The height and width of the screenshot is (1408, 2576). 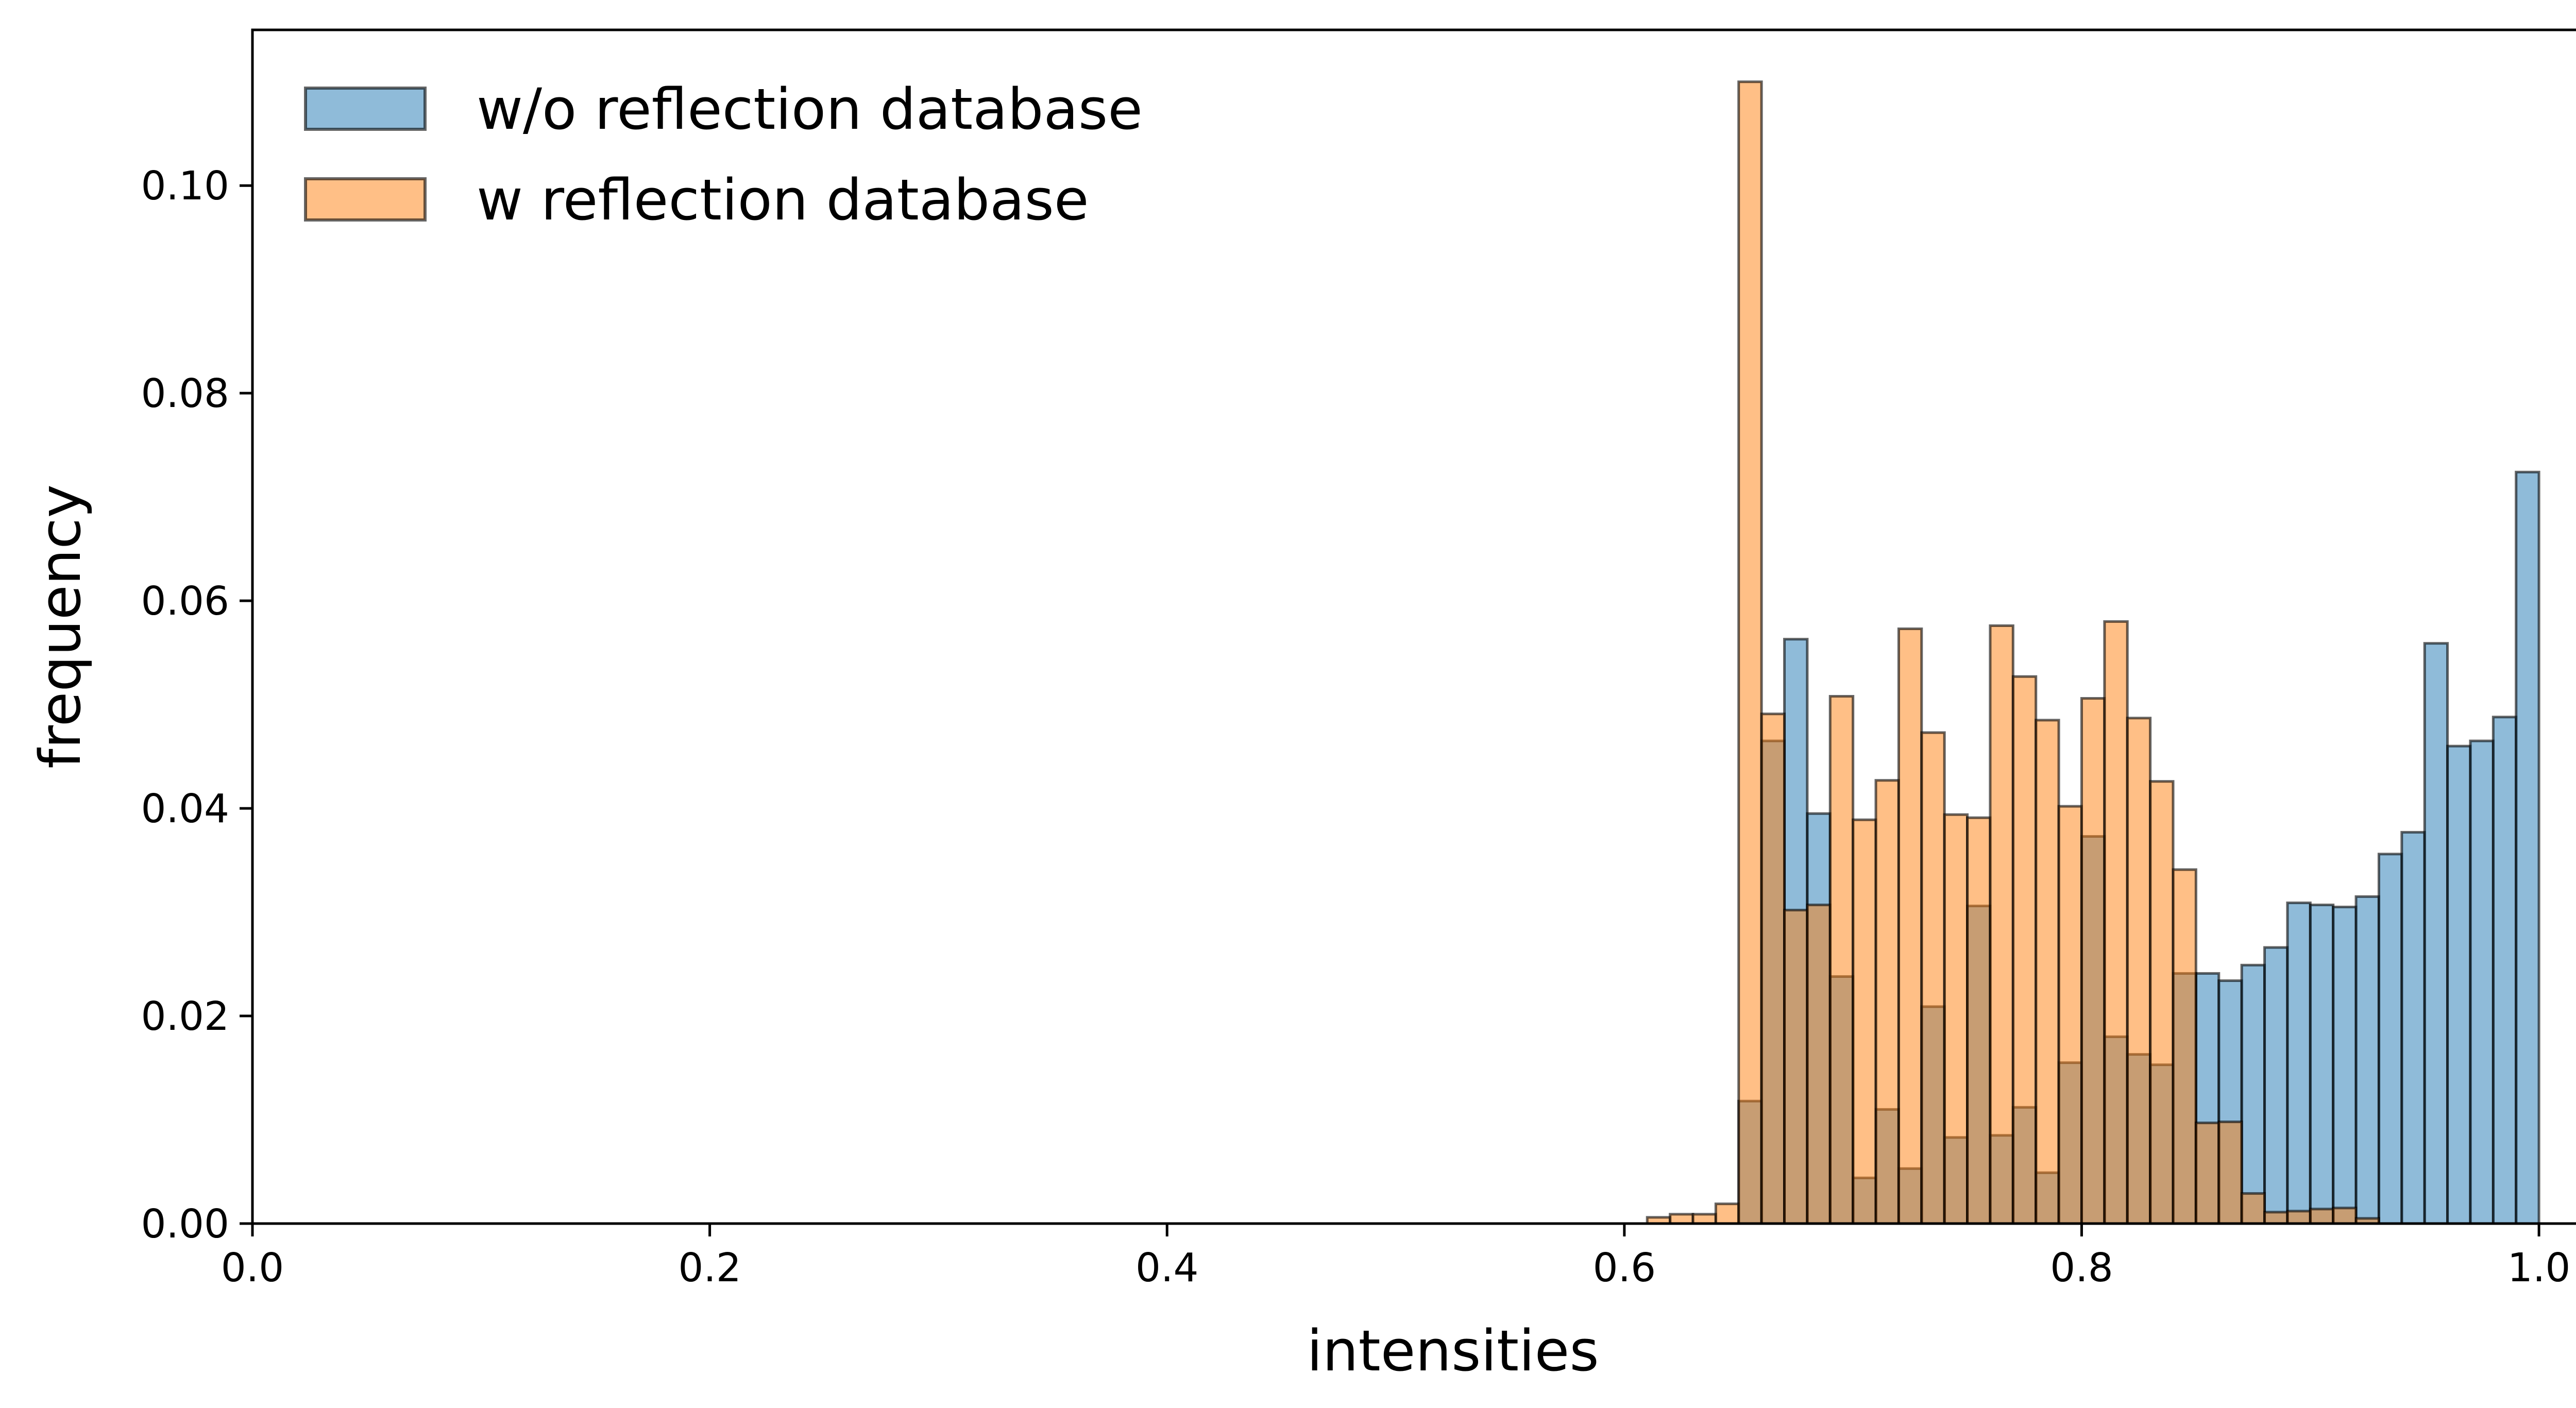 I want to click on legend-label-w-reflection: w reflection database, so click(x=783, y=200).